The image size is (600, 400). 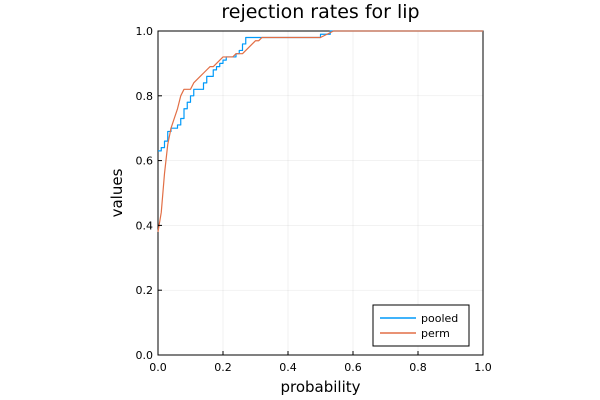 What do you see at coordinates (145, 355) in the screenshot?
I see `y-tick-label: 0.0` at bounding box center [145, 355].